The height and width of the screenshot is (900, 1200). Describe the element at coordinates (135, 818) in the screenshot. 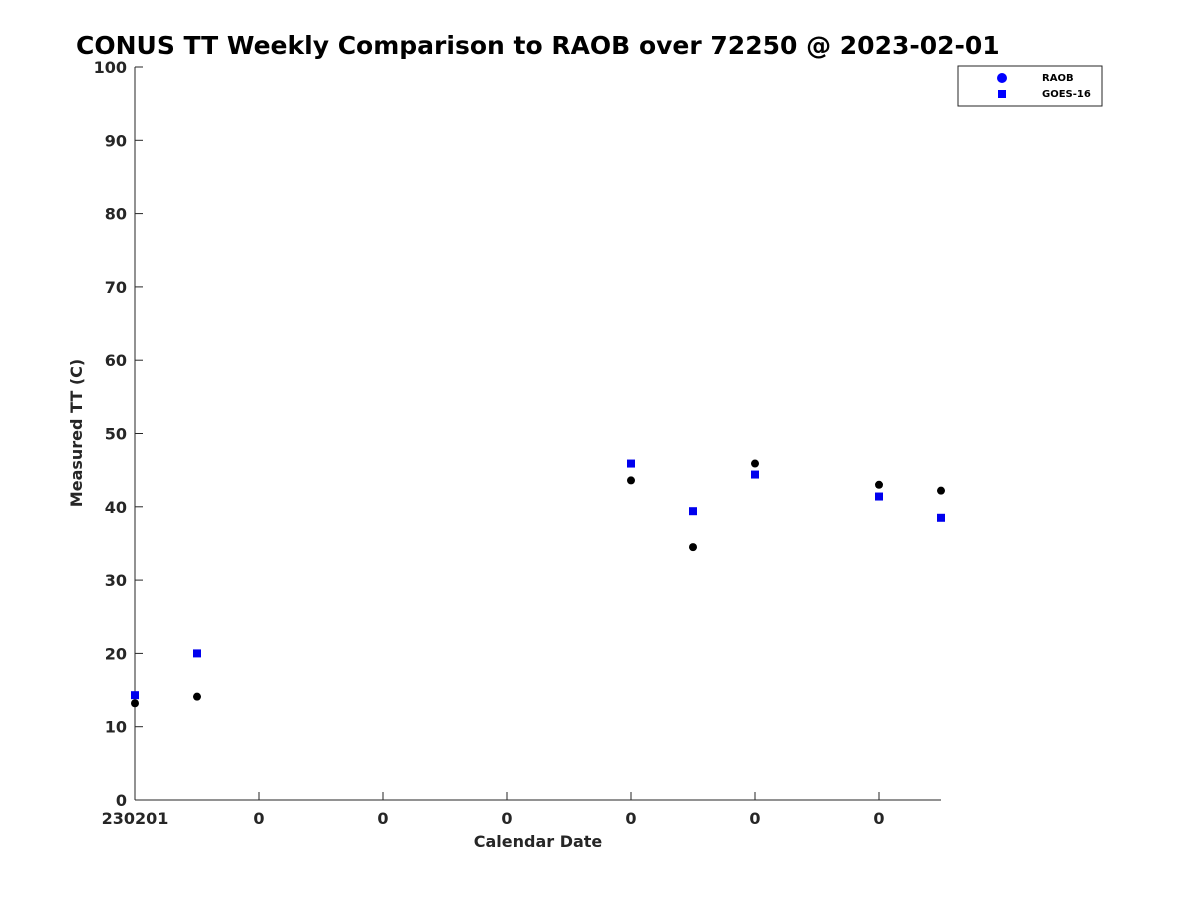

I see `x-tick-label: 230201` at that location.